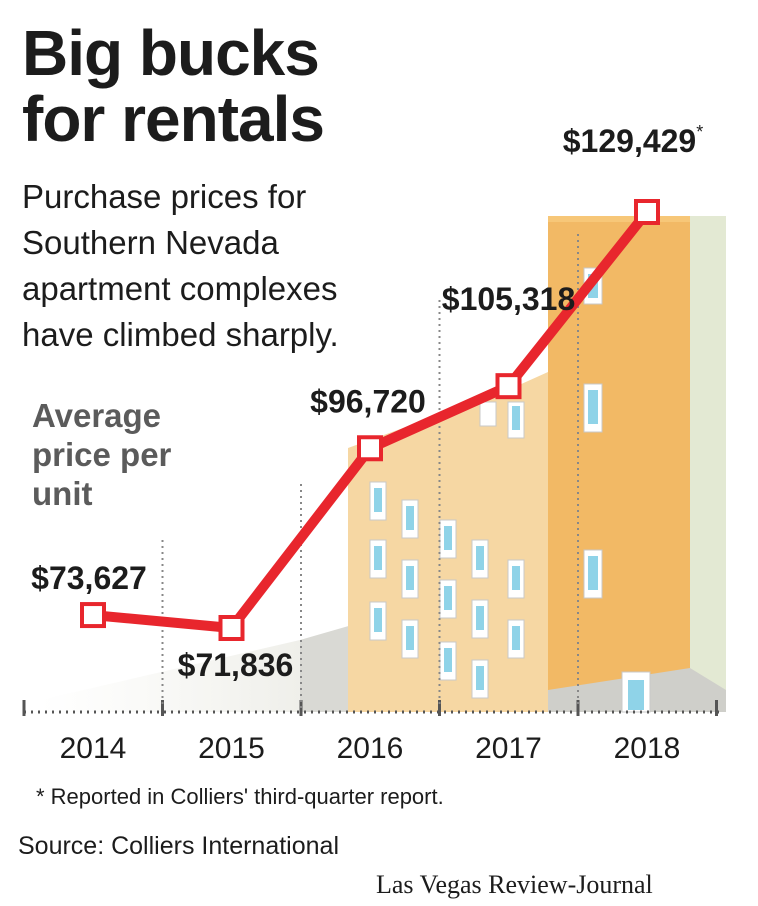  Describe the element at coordinates (173, 119) in the screenshot. I see `title-line-2: for rentals` at that location.